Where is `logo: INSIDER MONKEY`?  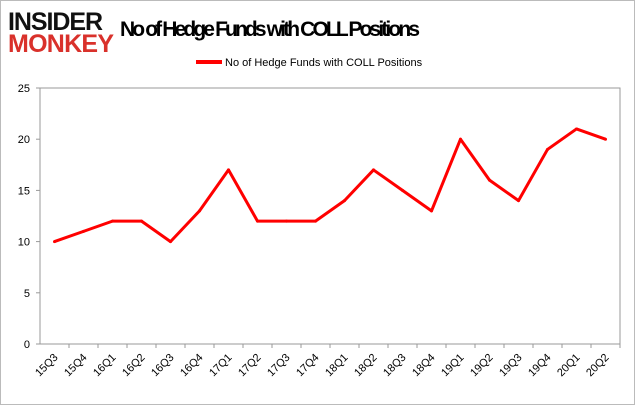
logo: INSIDER MONKEY is located at coordinates (61, 33).